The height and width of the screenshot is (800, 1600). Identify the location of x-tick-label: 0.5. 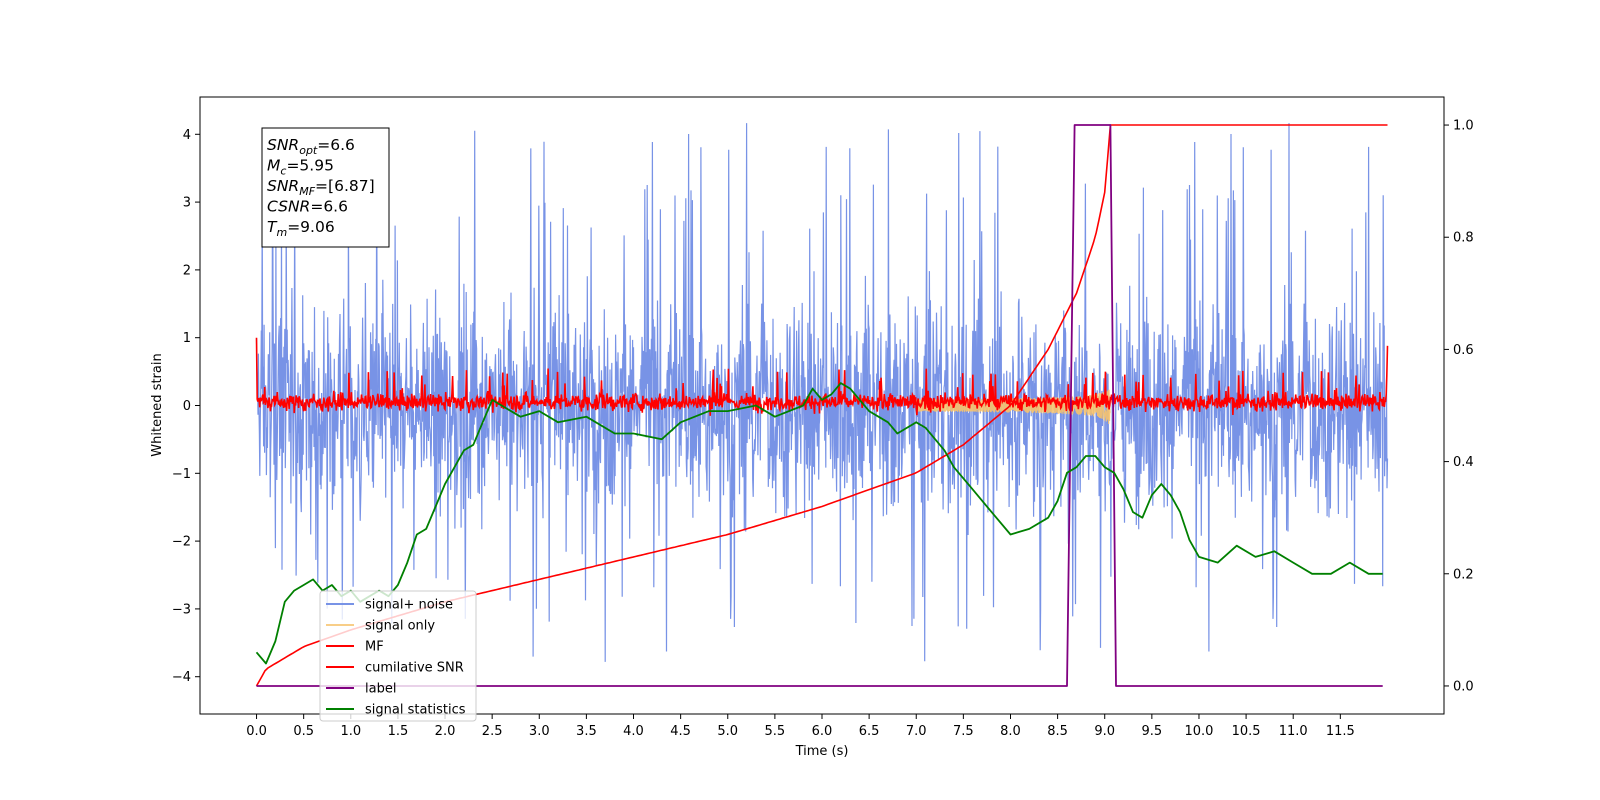
(303, 731).